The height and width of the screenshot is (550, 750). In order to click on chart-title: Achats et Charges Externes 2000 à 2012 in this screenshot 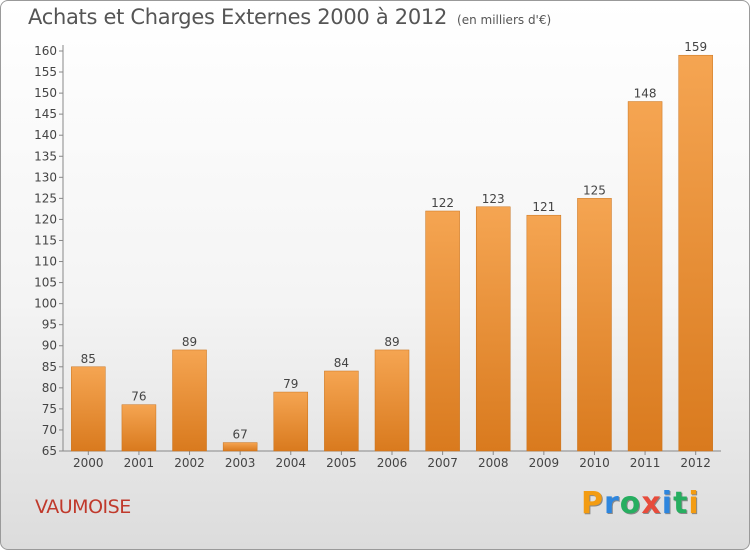, I will do `click(238, 17)`.